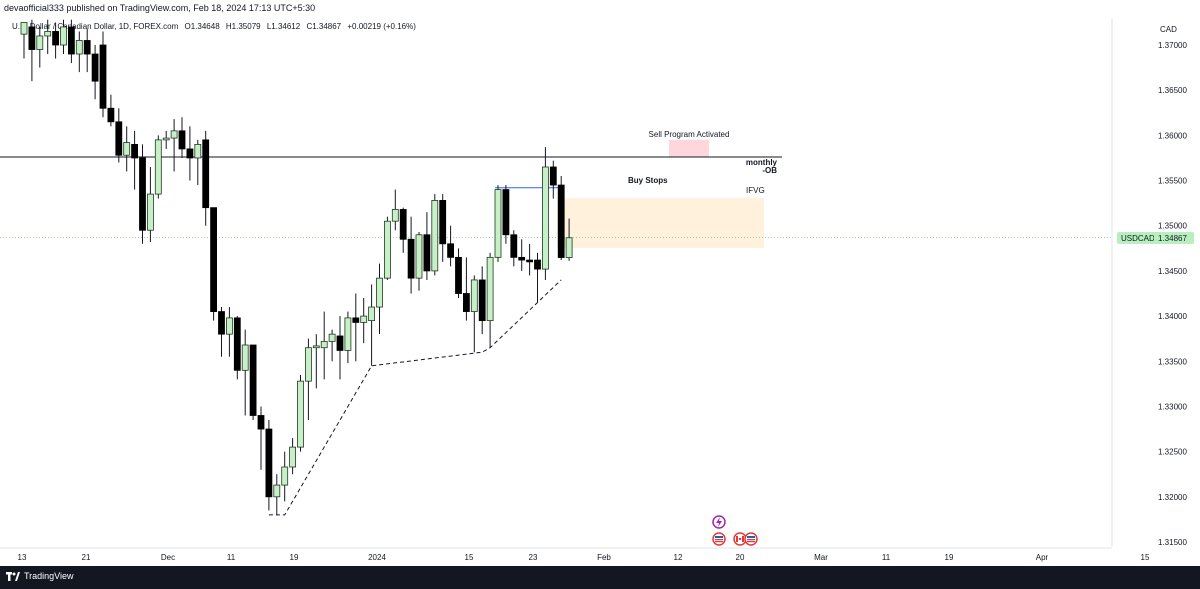  I want to click on dashed-trendline, so click(415, 397).